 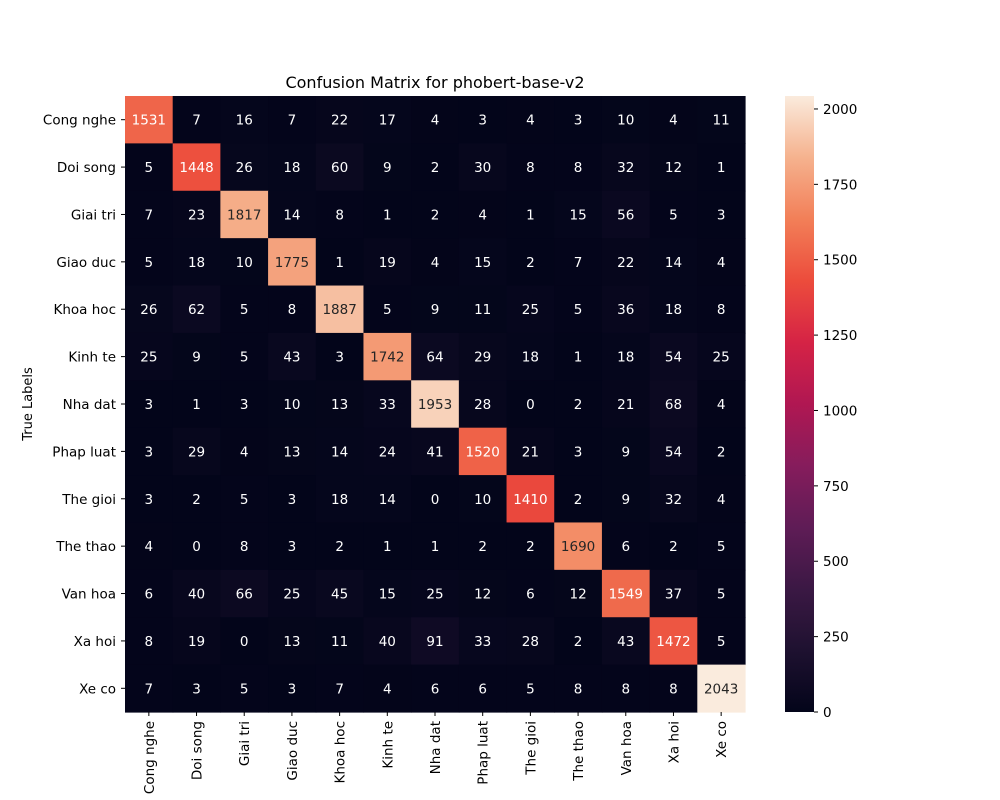 I want to click on y-tick-label: Cong nghe, so click(x=79, y=121).